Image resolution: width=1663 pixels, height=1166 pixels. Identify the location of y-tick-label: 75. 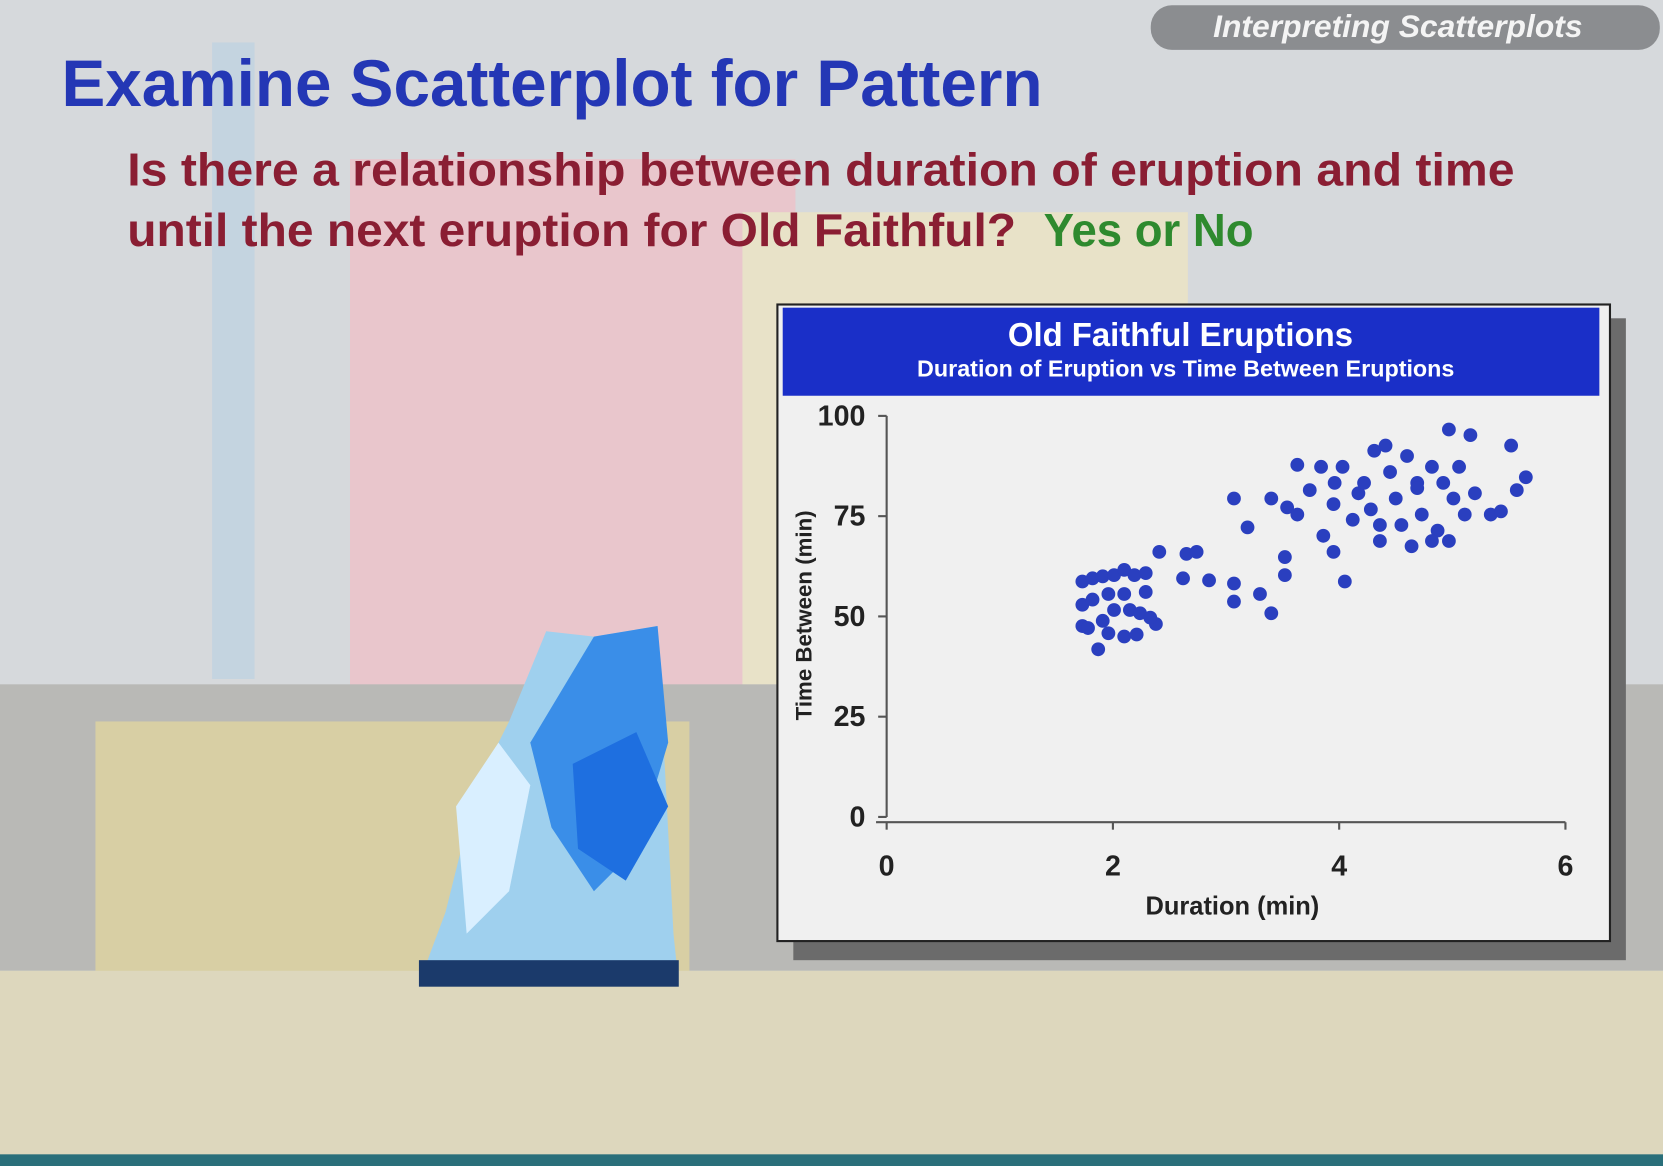
(850, 517).